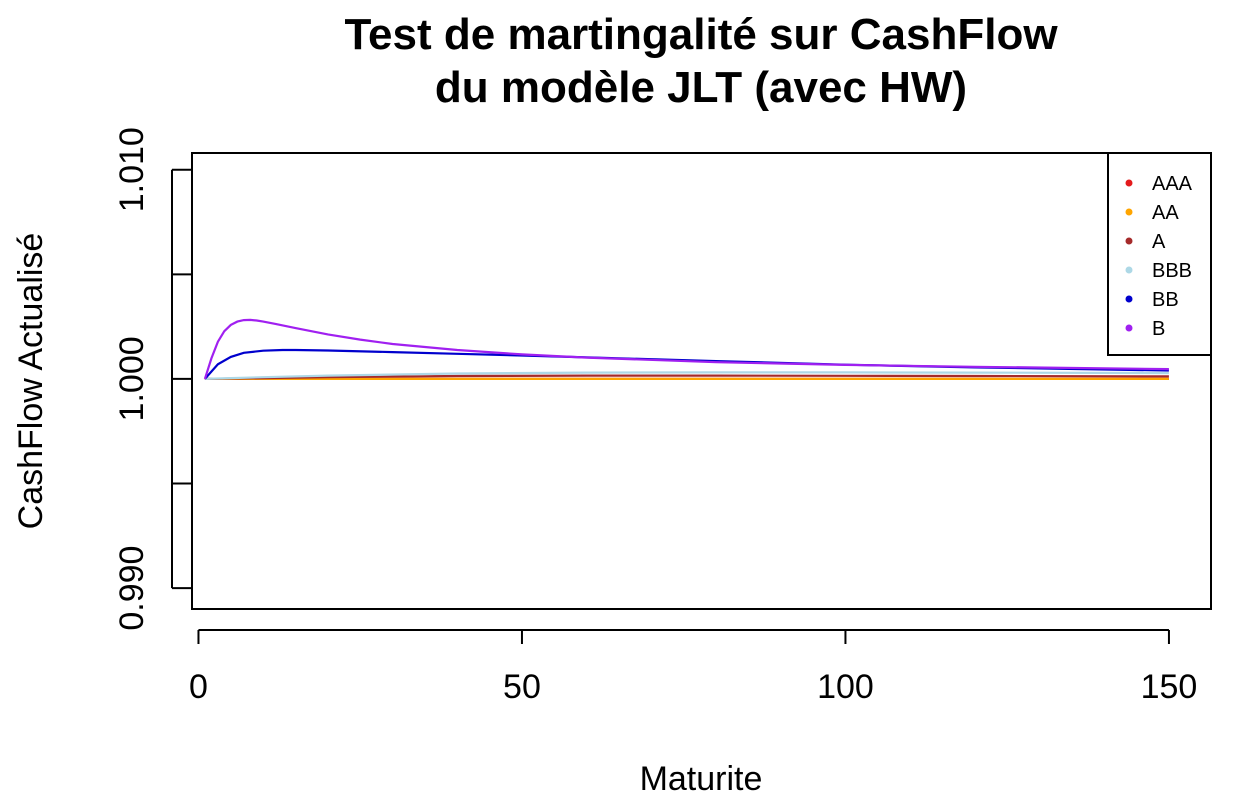  Describe the element at coordinates (1145, 242) in the screenshot. I see `legend-item-a: A` at that location.